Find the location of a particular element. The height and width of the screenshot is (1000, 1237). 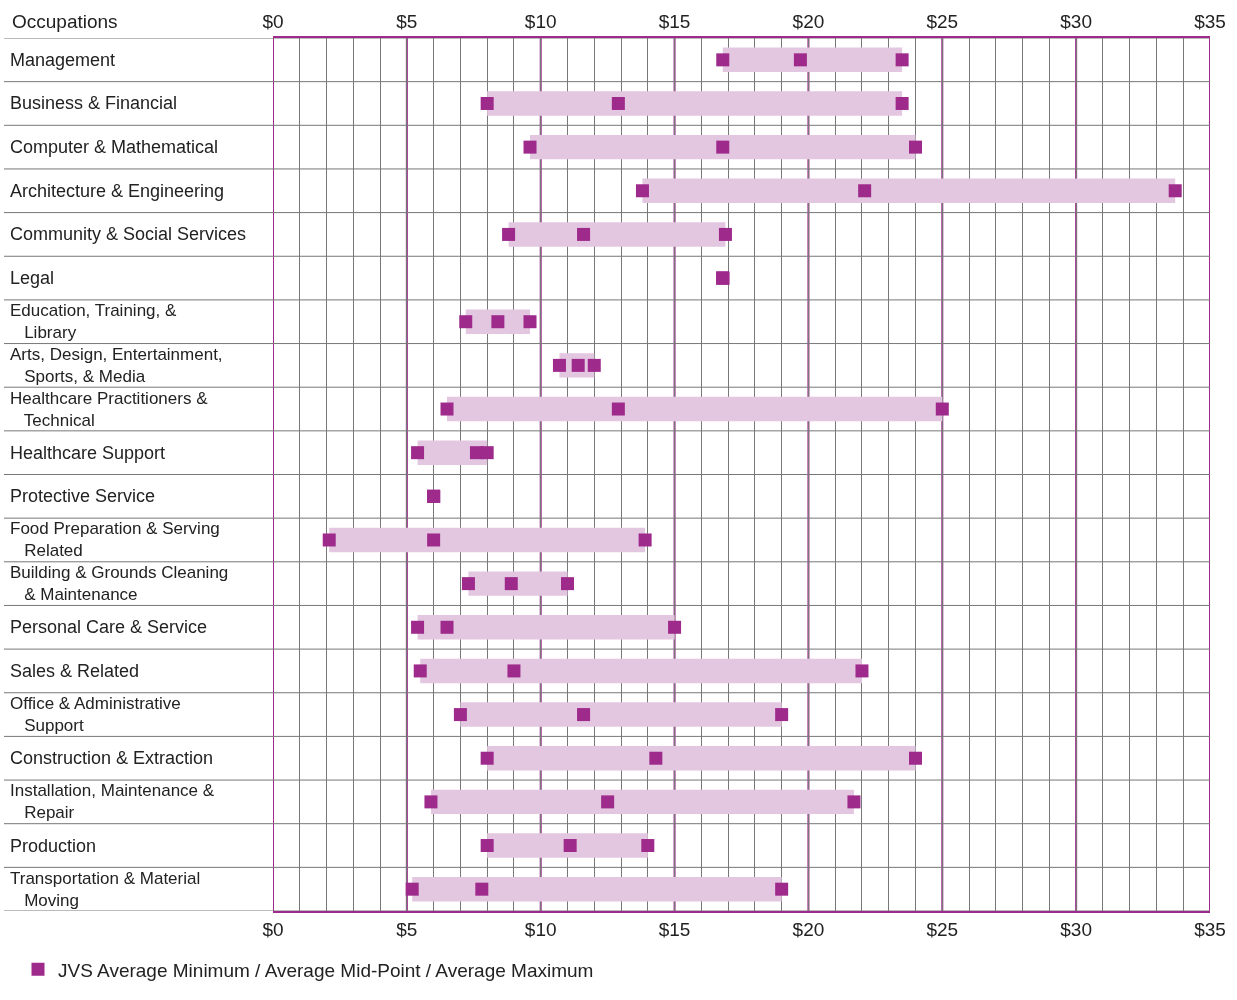

x2-tick-label: $20 is located at coordinates (808, 929).